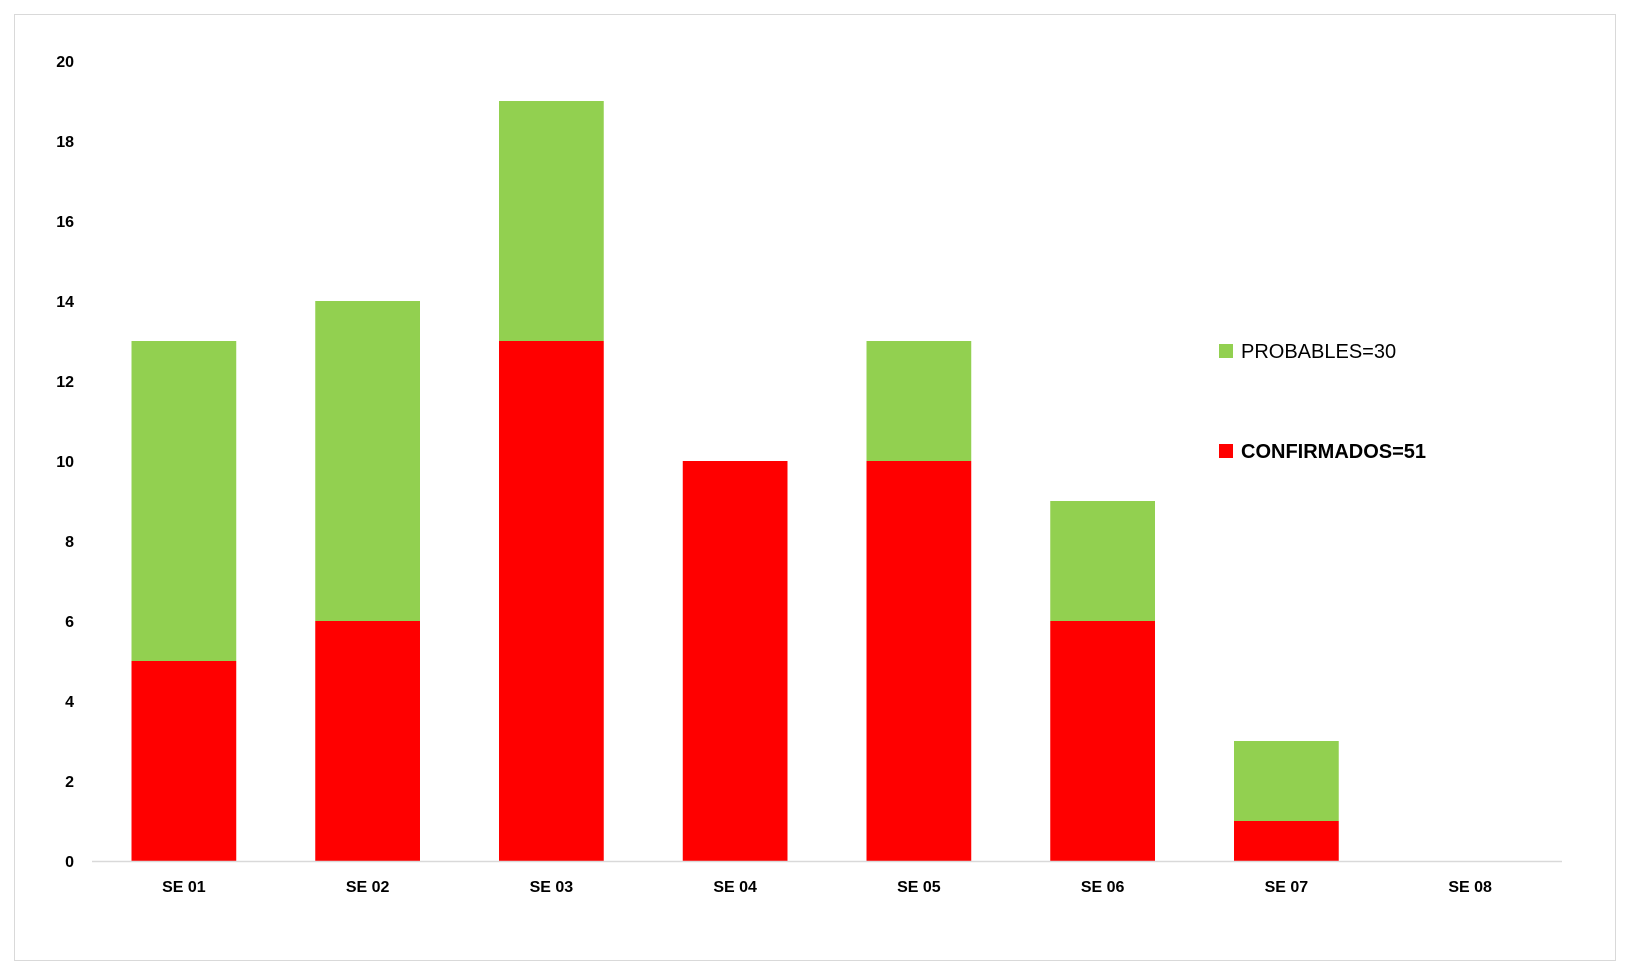  I want to click on y-tick-label: 20, so click(65, 62).